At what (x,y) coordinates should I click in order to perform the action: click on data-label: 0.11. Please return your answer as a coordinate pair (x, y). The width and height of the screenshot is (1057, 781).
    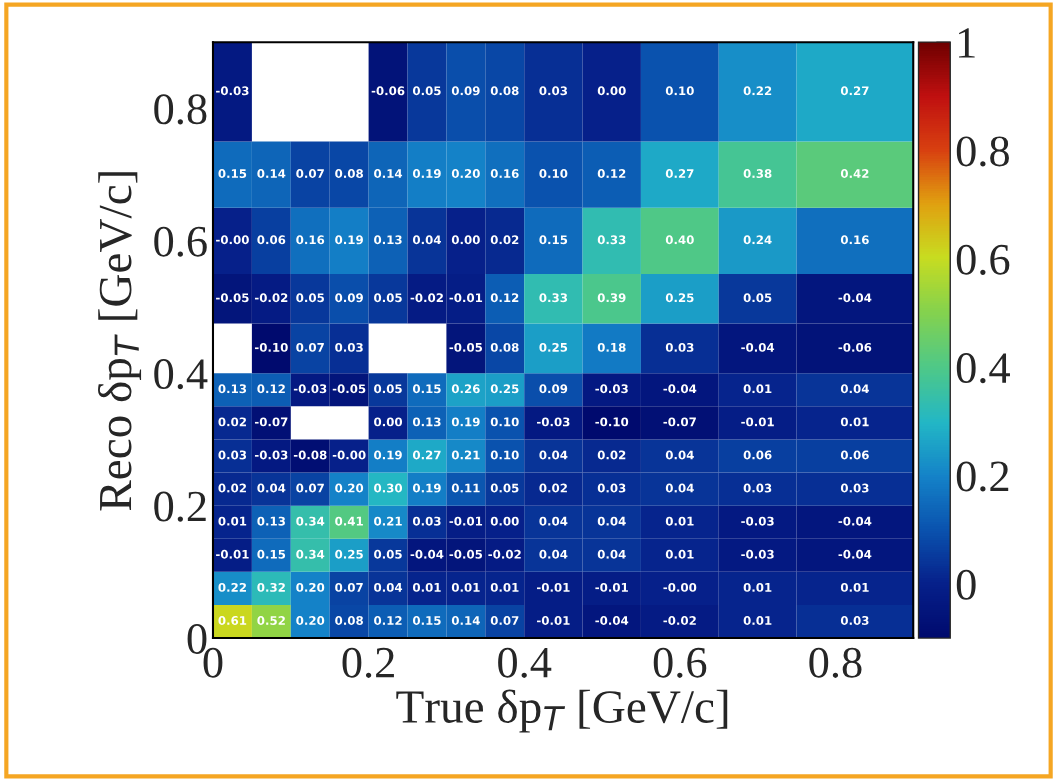
    Looking at the image, I should click on (465, 488).